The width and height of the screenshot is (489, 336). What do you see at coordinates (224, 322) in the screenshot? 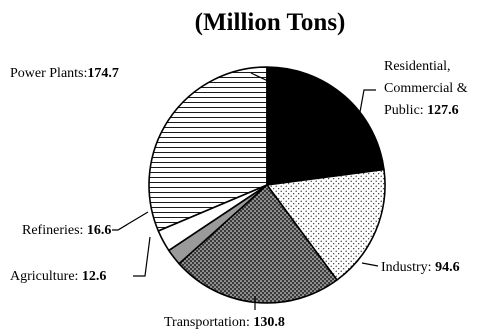
I see `label-transportation: Transportation: 130.8` at bounding box center [224, 322].